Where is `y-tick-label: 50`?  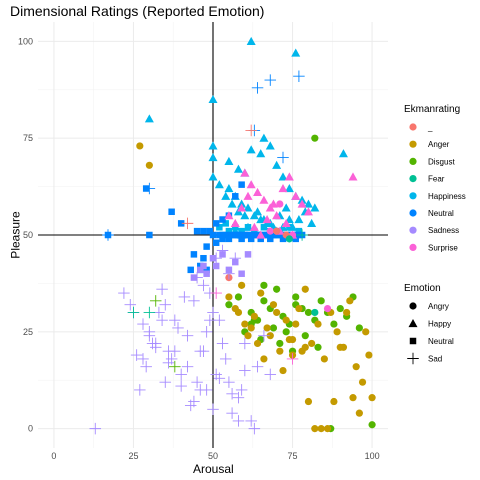 y-tick-label: 50 is located at coordinates (28, 235).